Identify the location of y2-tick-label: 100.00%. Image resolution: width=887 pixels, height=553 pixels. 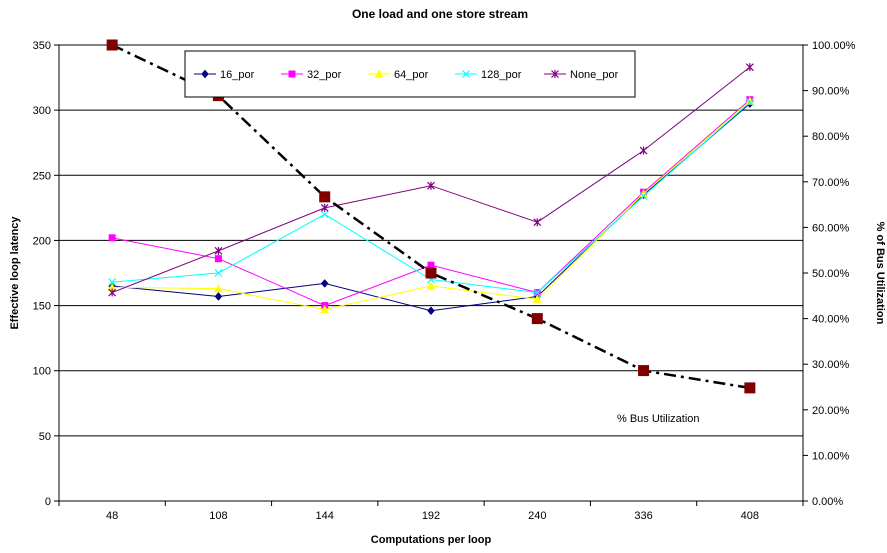
(834, 46).